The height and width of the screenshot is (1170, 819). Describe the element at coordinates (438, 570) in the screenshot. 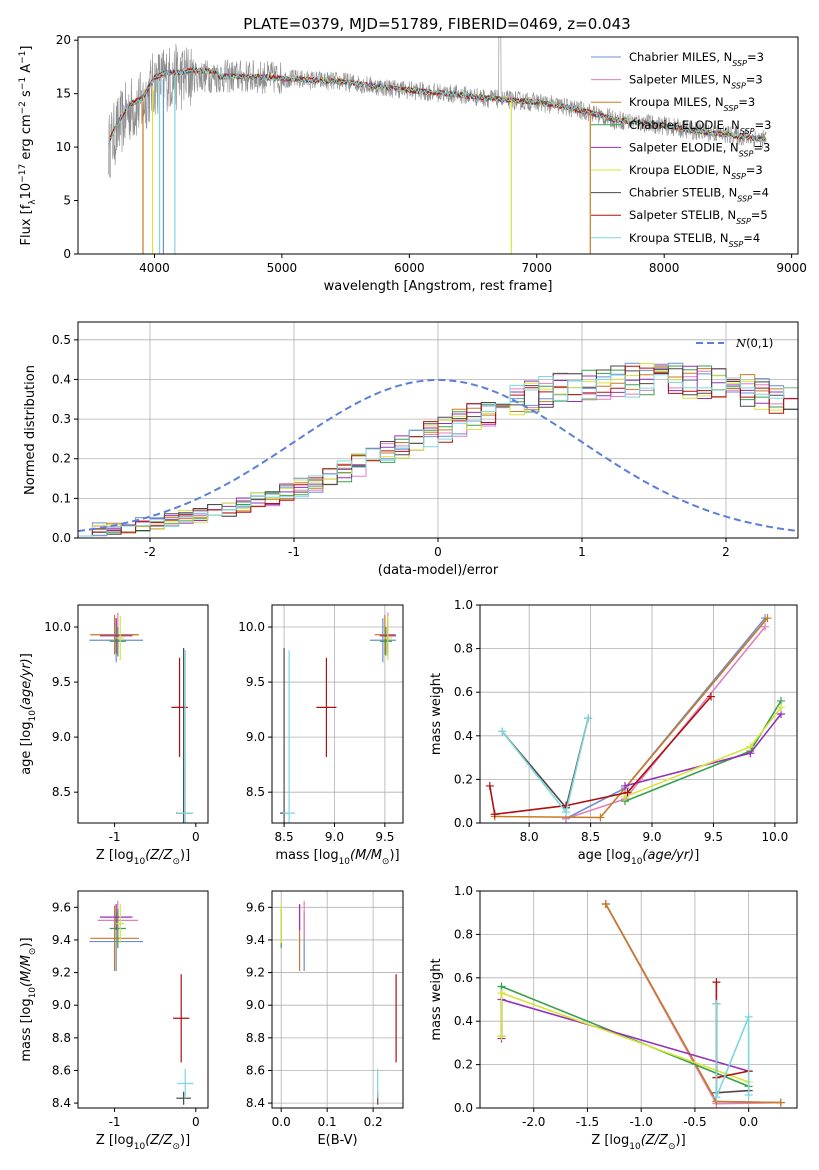

I see `x-axis-label: (data-model)/error` at that location.